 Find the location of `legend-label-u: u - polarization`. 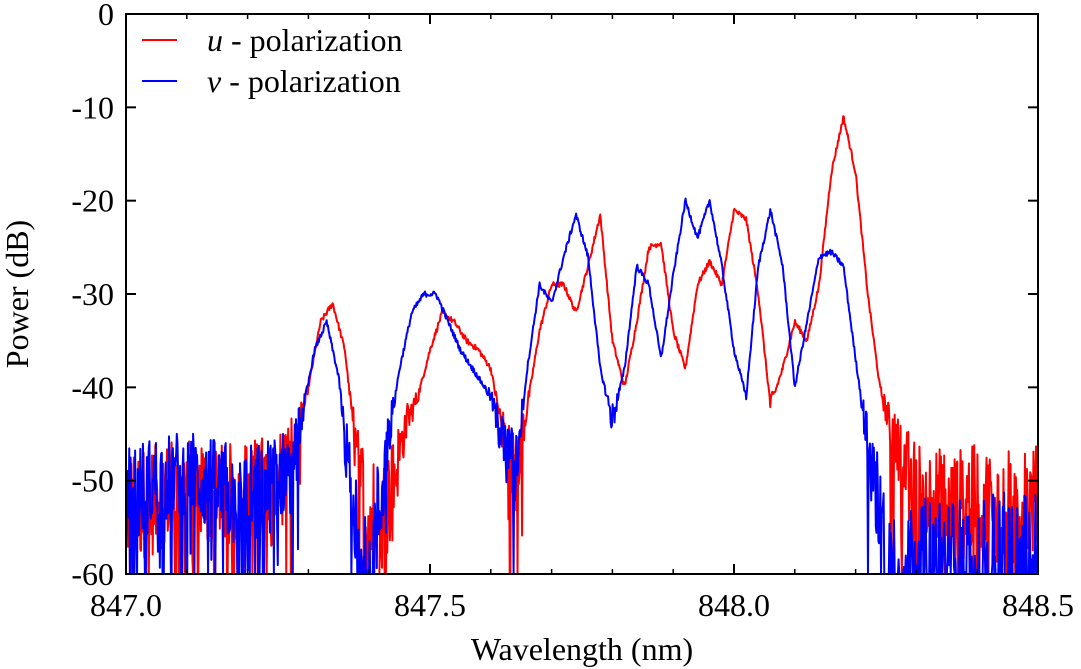

legend-label-u: u - polarization is located at coordinates (304, 40).